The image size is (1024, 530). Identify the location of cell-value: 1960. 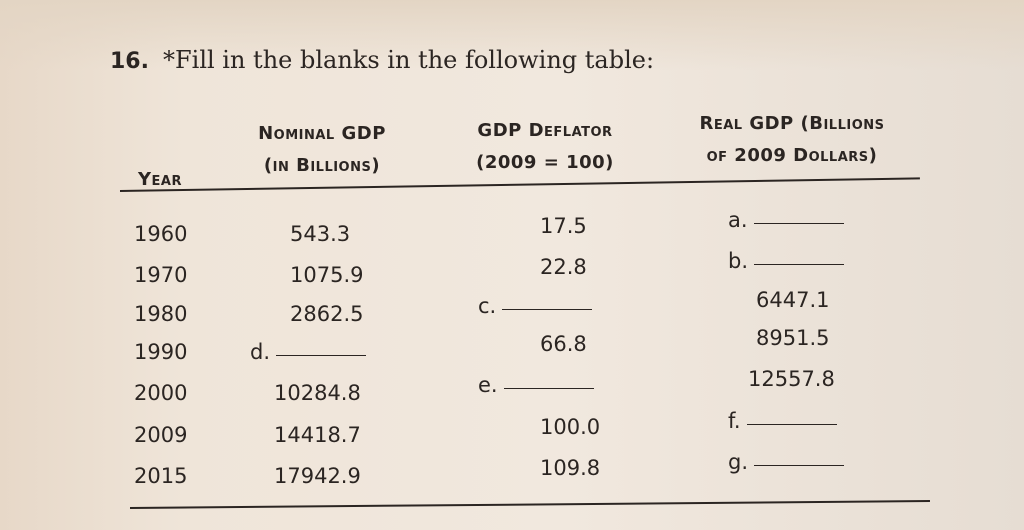
(161, 234).